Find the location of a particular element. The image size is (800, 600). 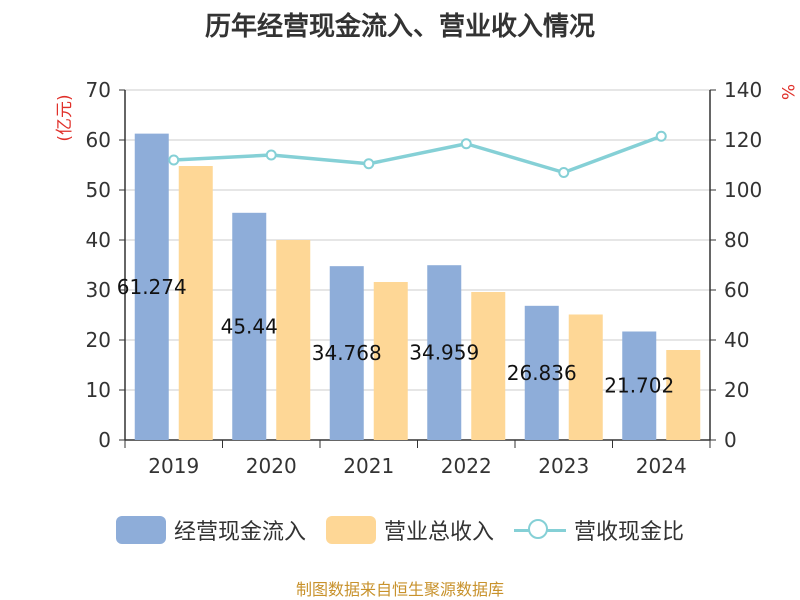

data-label-cash-inflow: 21.702 is located at coordinates (639, 386).